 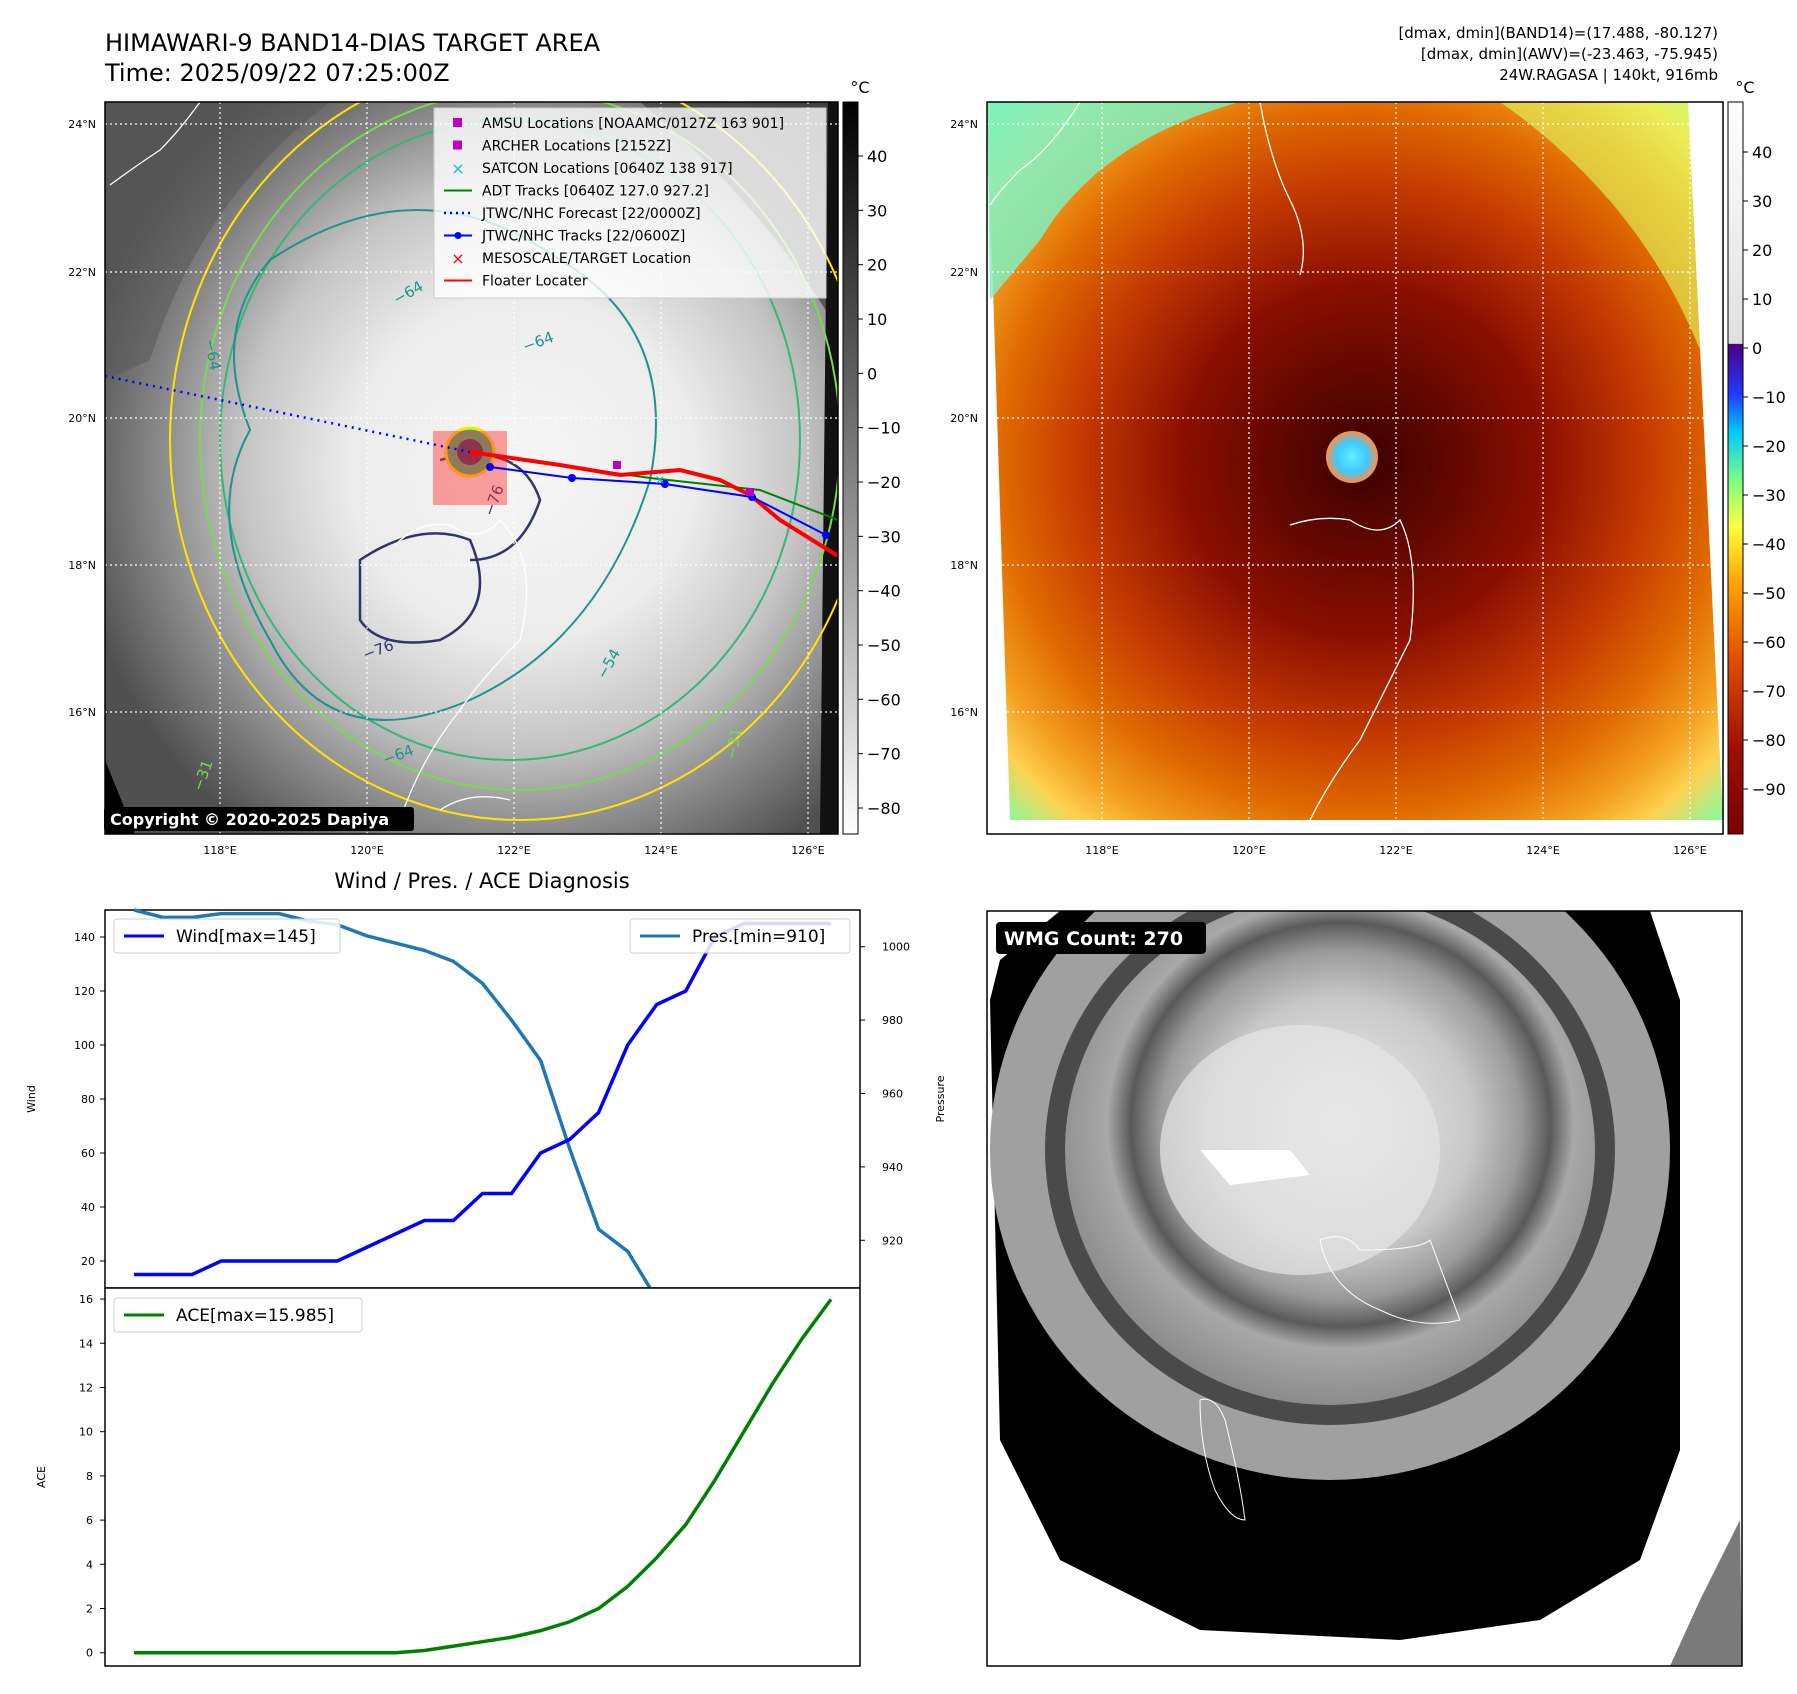 What do you see at coordinates (884, 591) in the screenshot?
I see `colorbar-tick-label: −40` at bounding box center [884, 591].